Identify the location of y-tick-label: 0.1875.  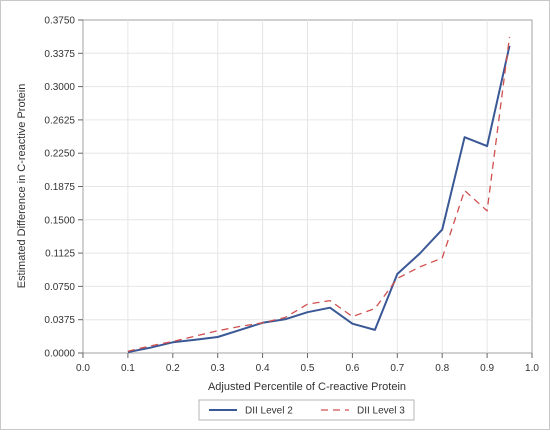
(59, 187).